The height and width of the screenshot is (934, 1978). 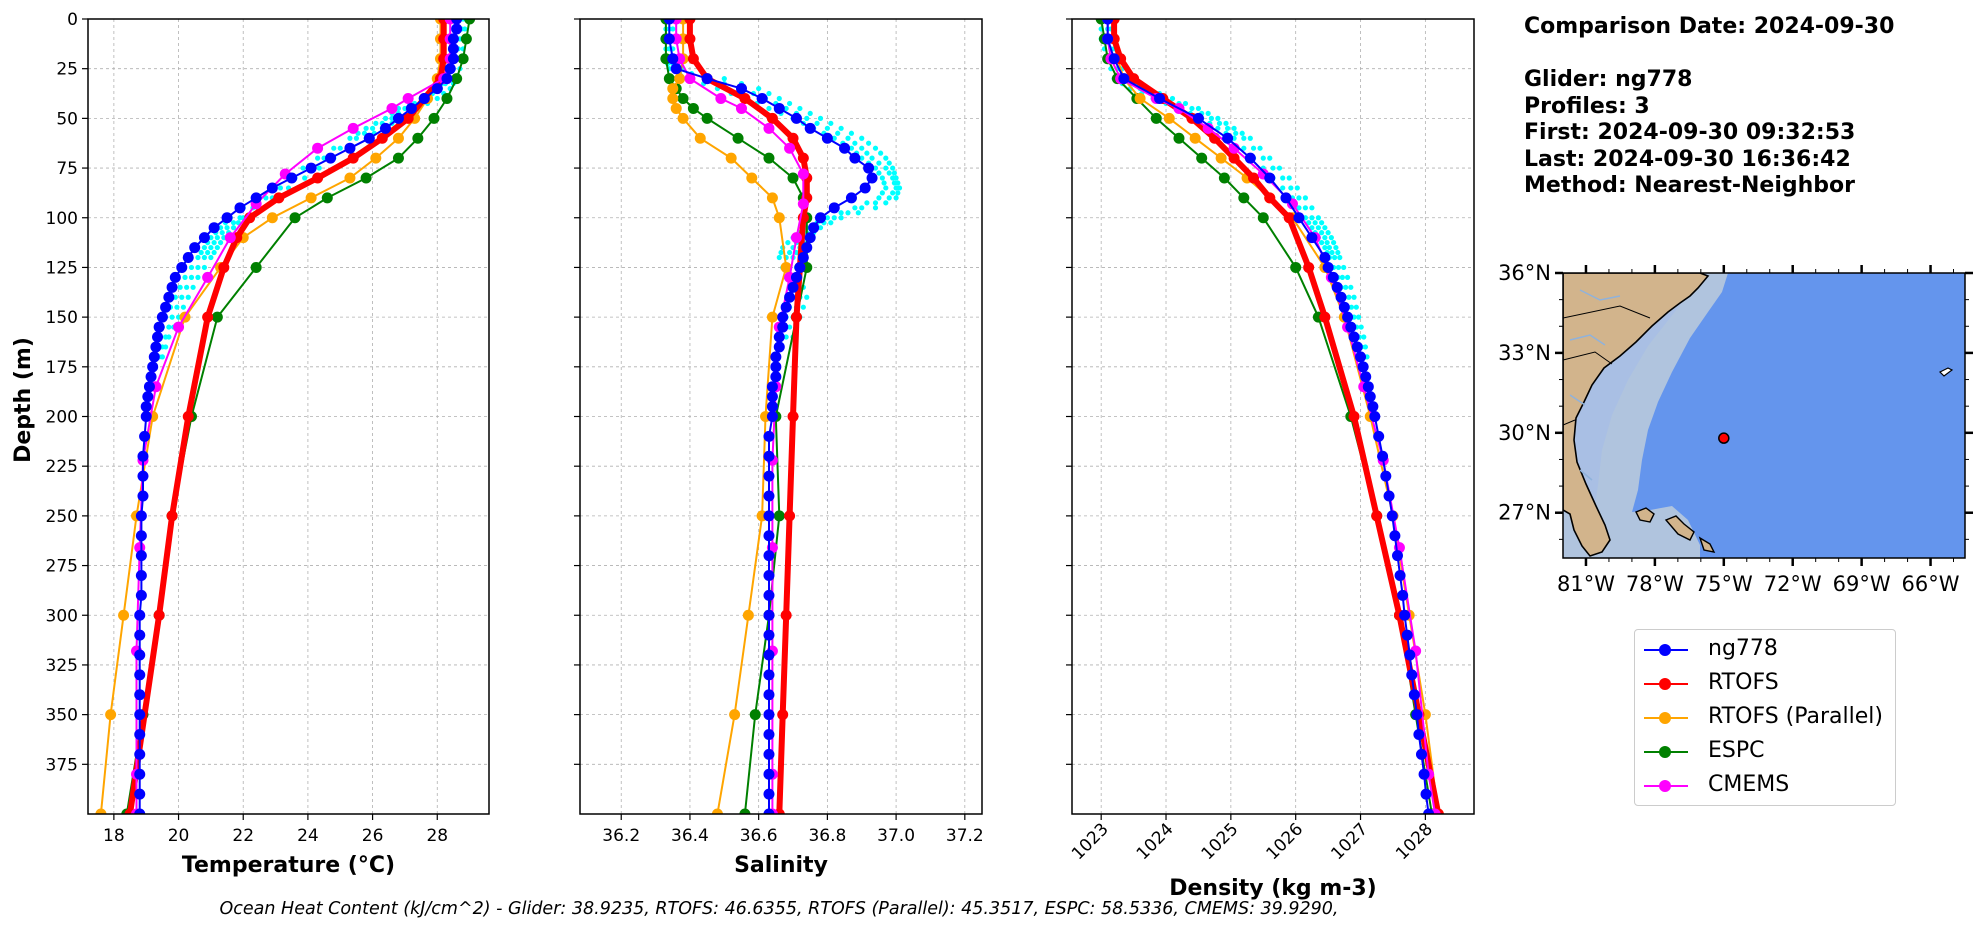 What do you see at coordinates (1764, 685) in the screenshot?
I see `legend-item-rtofs: RTOFS` at bounding box center [1764, 685].